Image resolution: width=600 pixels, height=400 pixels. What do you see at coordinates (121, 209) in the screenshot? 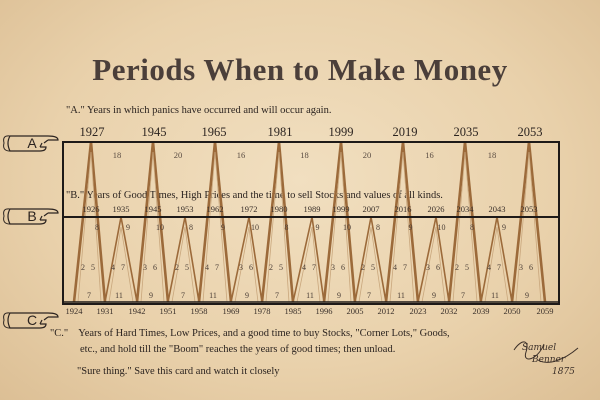
I see `good-times-year: 1935` at bounding box center [121, 209].